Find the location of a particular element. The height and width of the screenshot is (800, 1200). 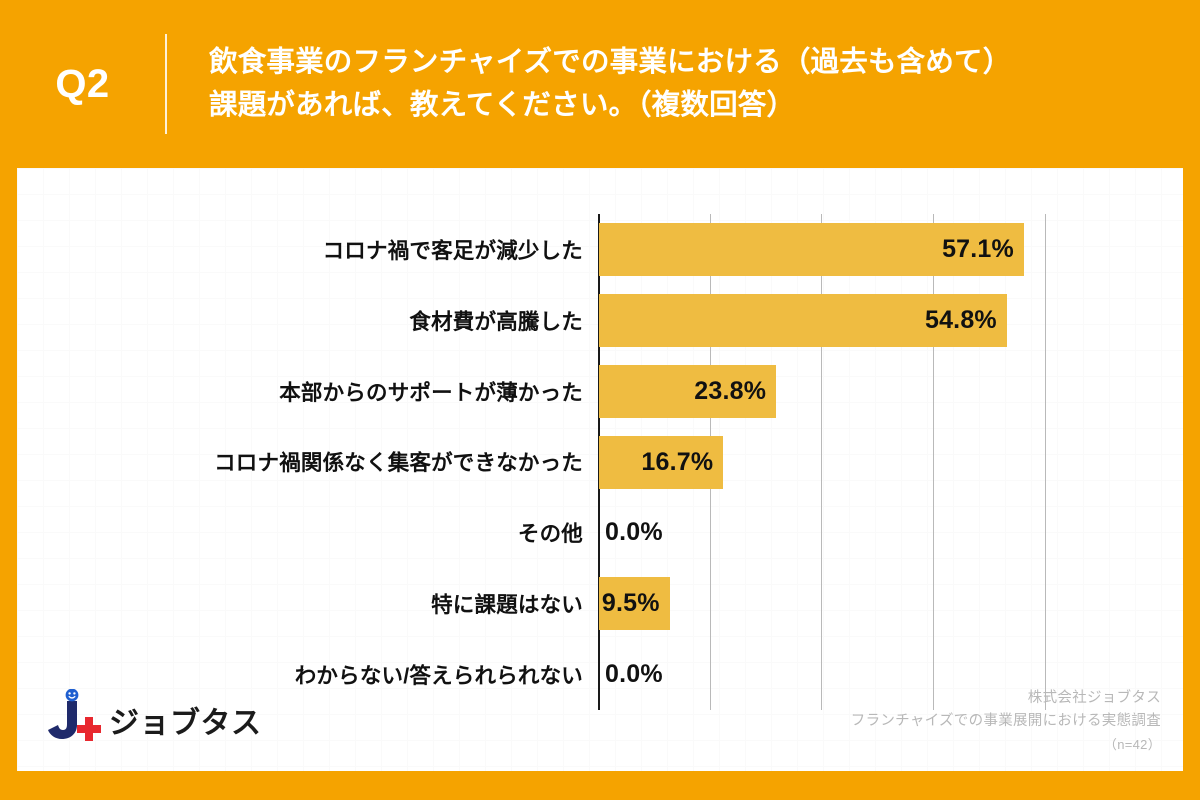

bar-container: 23.8% is located at coordinates (688, 391).